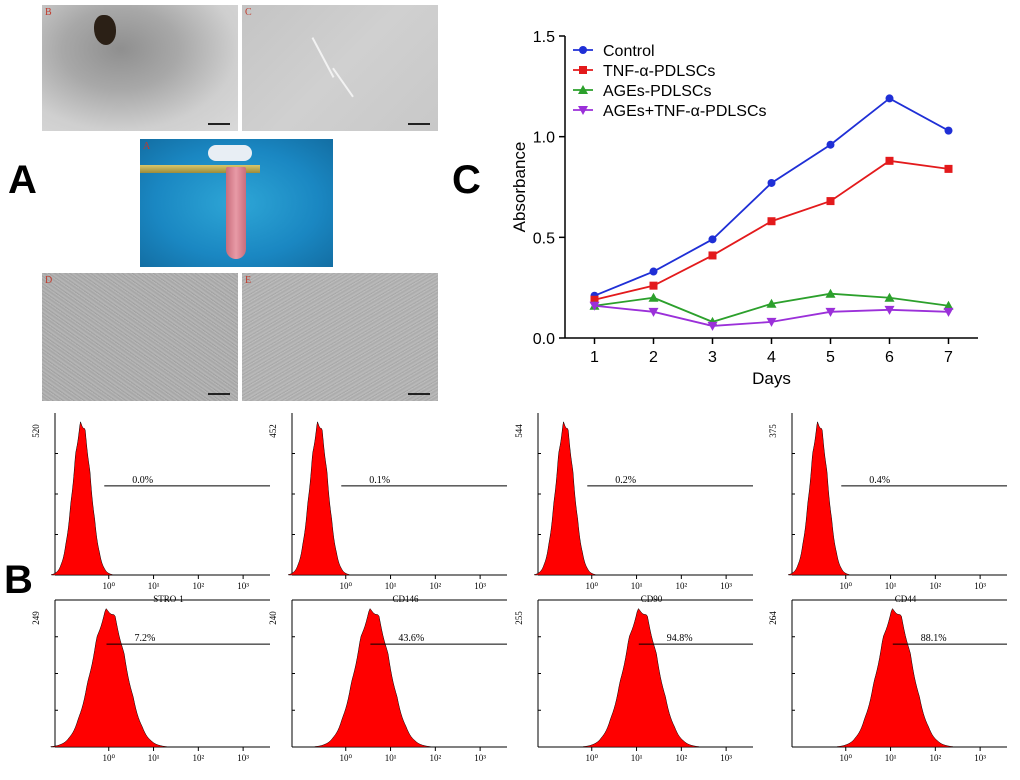 The image size is (1020, 780). Describe the element at coordinates (887, 508) in the screenshot. I see `flow-histogram-top-4: 375 10⁰ 10¹ 10² 10³ 0.4% CD44` at that location.